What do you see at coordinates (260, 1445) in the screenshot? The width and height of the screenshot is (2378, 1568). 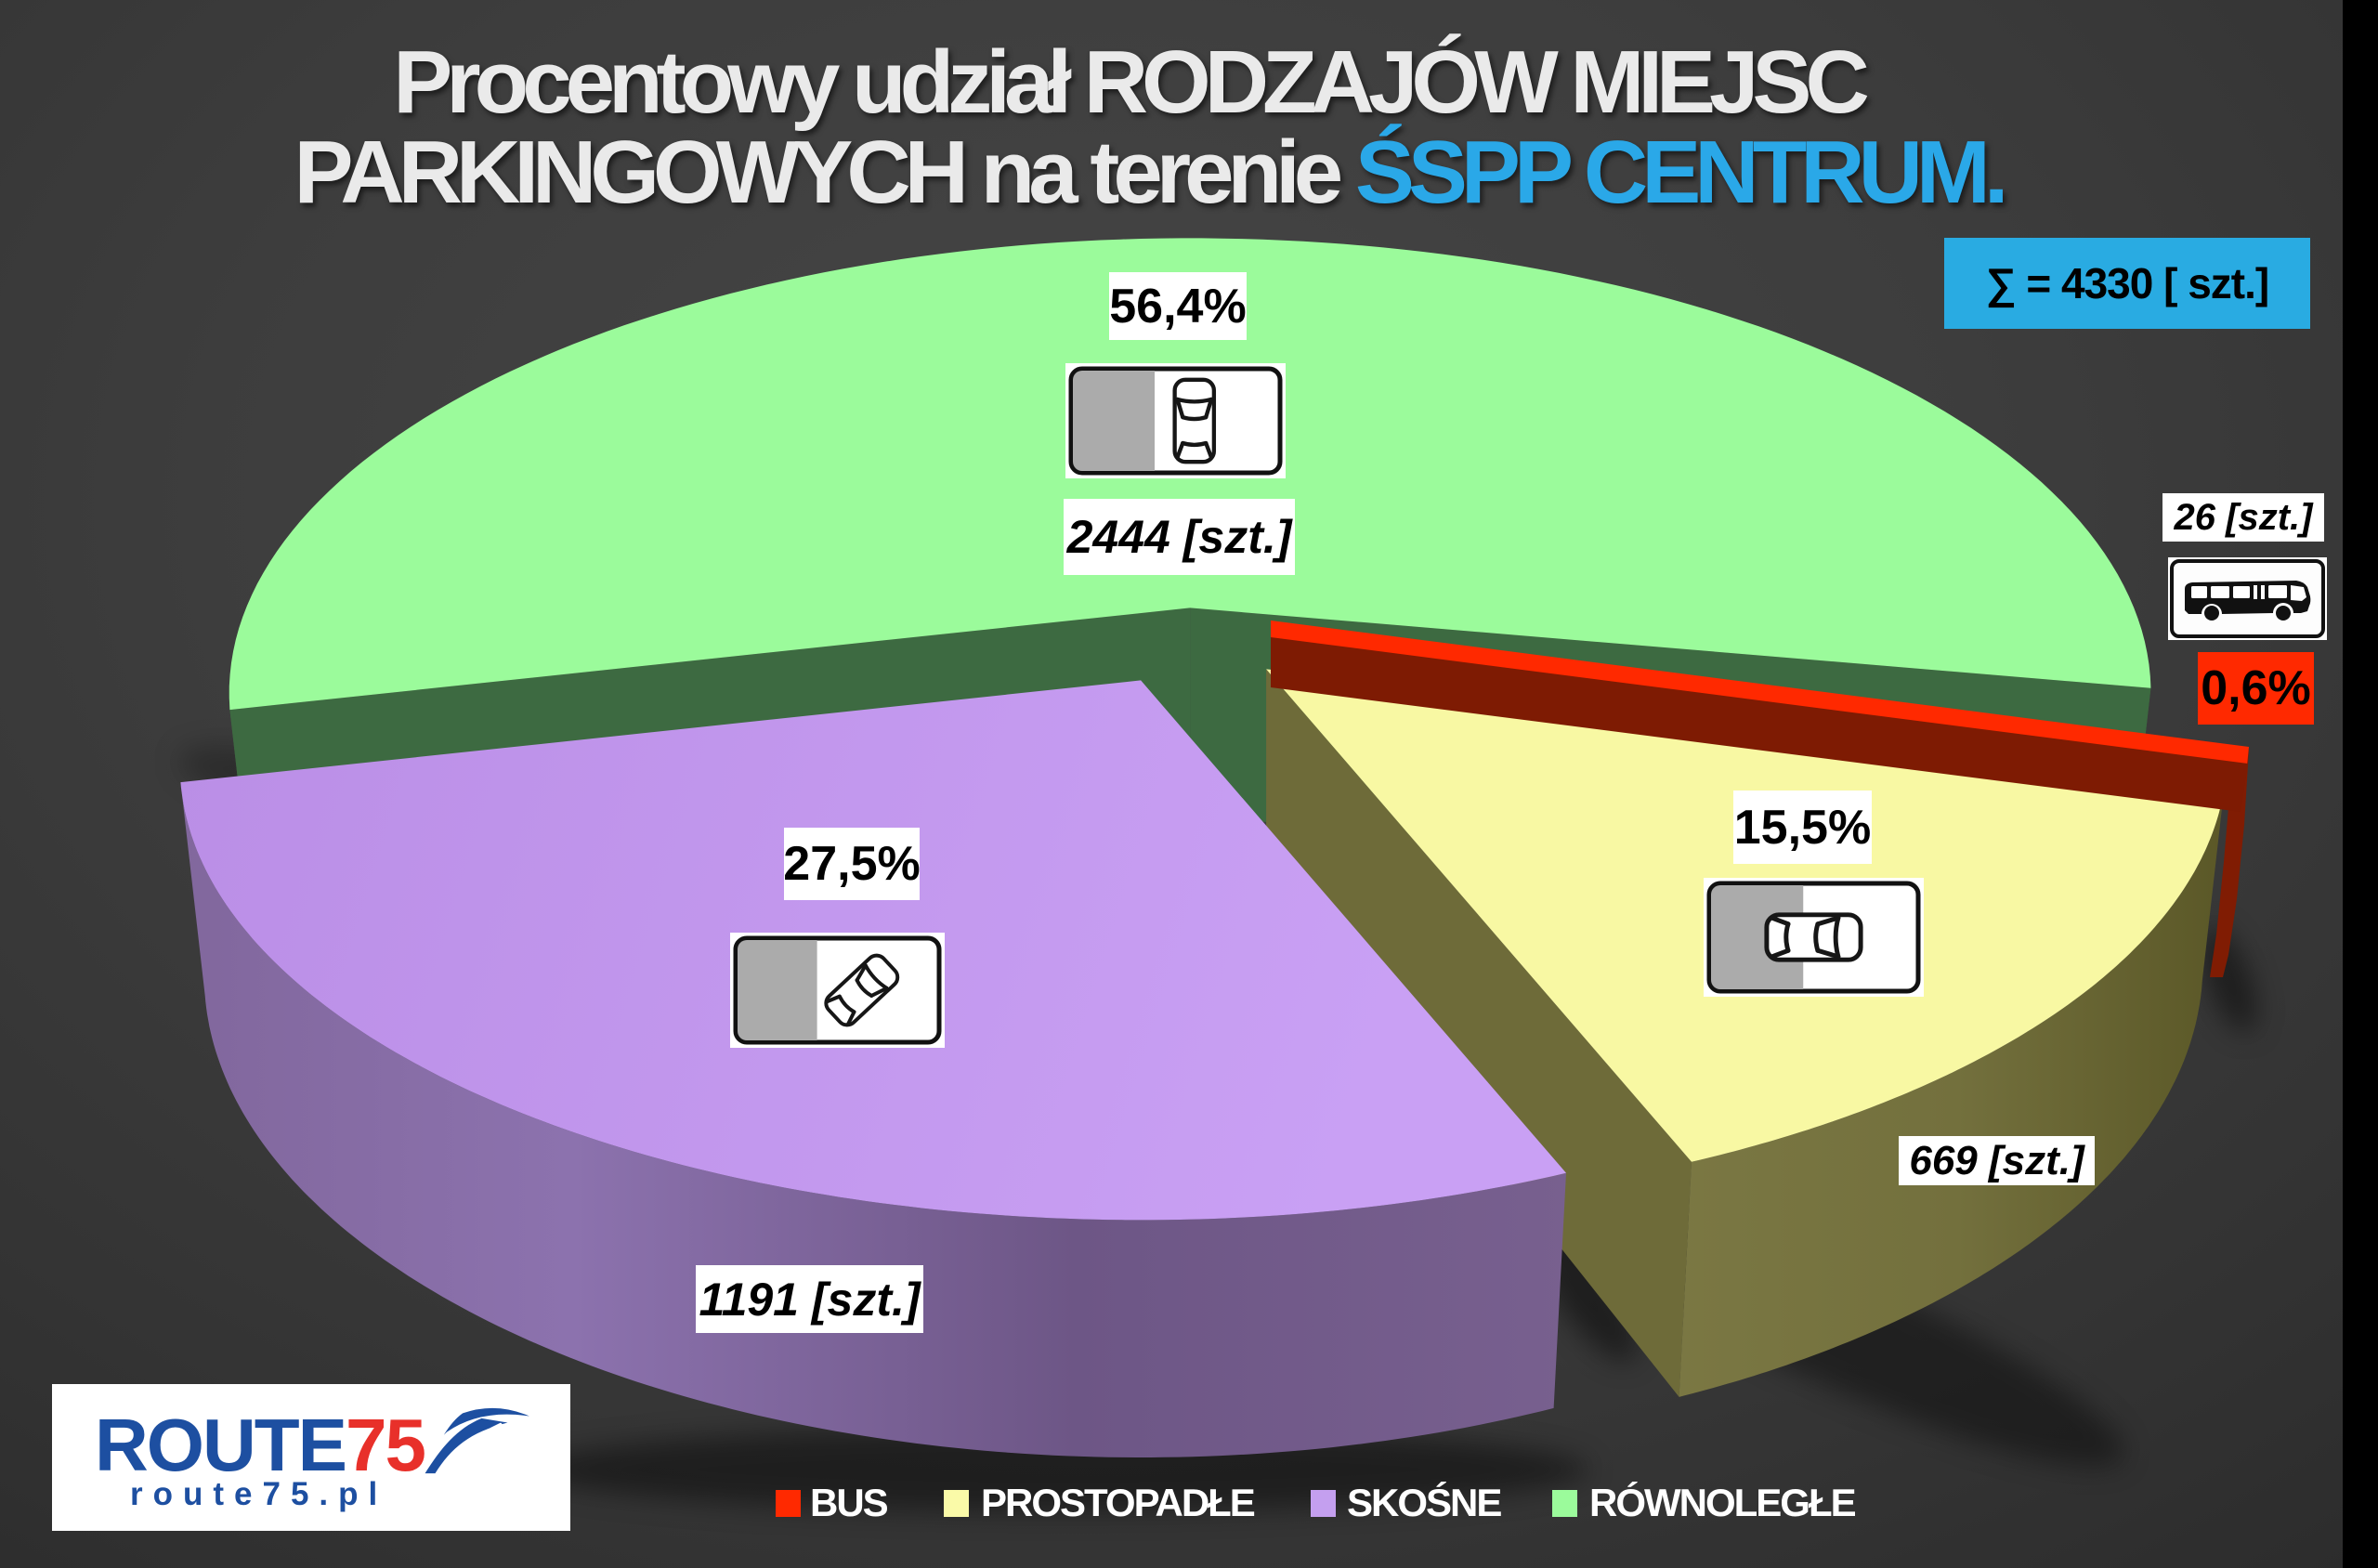 I see `svg-text: ROUTE75` at bounding box center [260, 1445].